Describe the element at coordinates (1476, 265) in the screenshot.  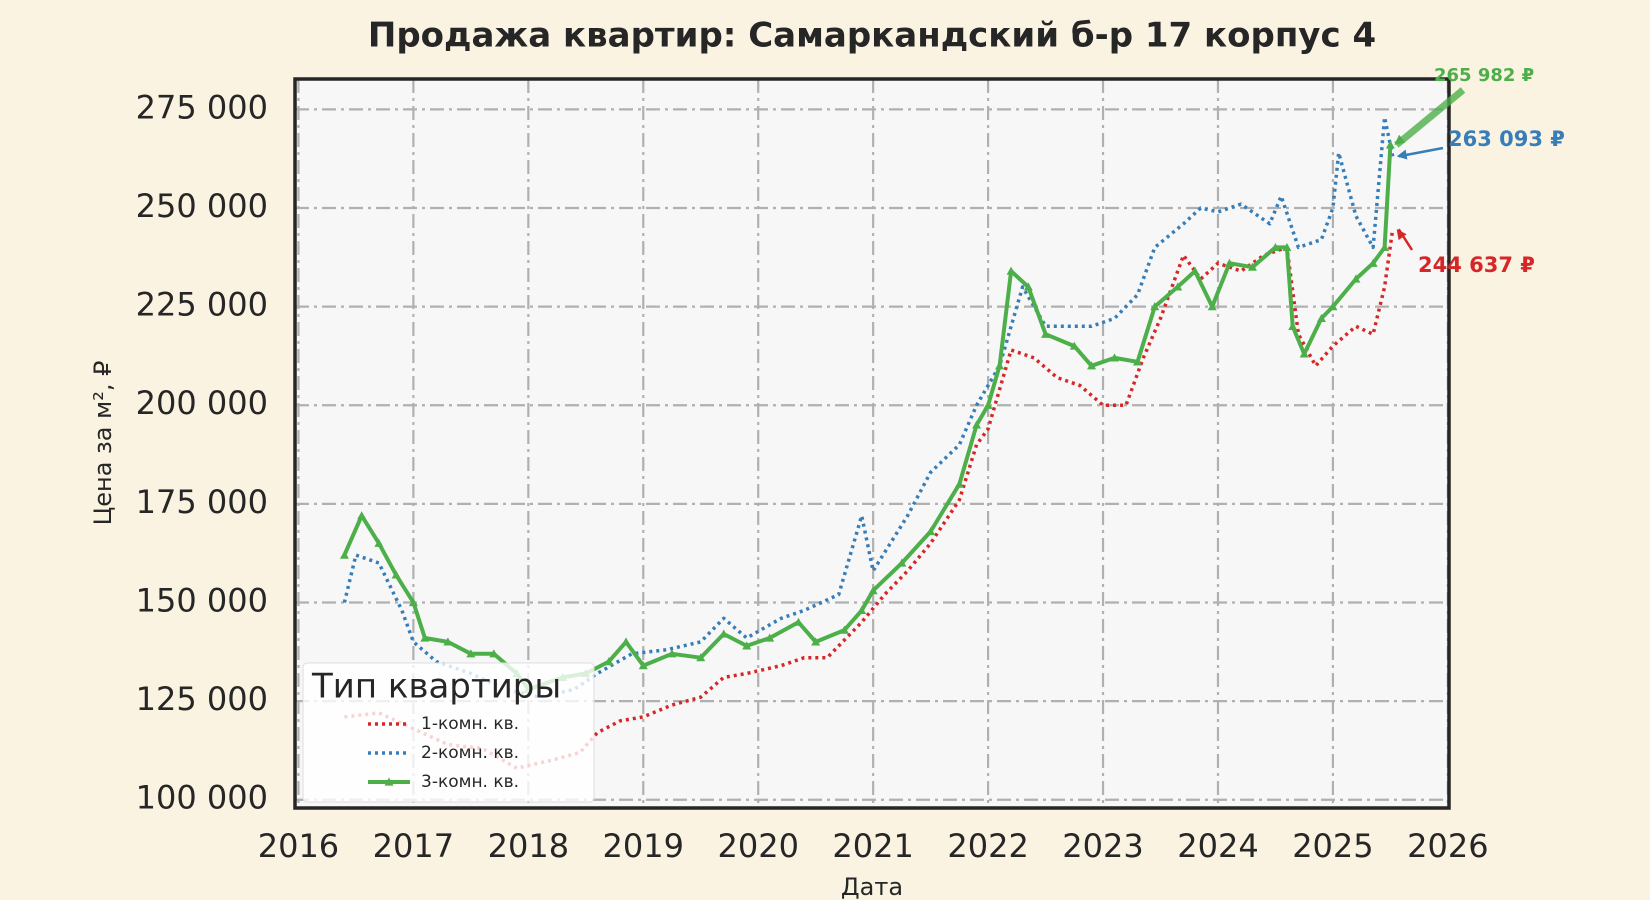
I see `annotation-label: 244 637 ₽` at that location.